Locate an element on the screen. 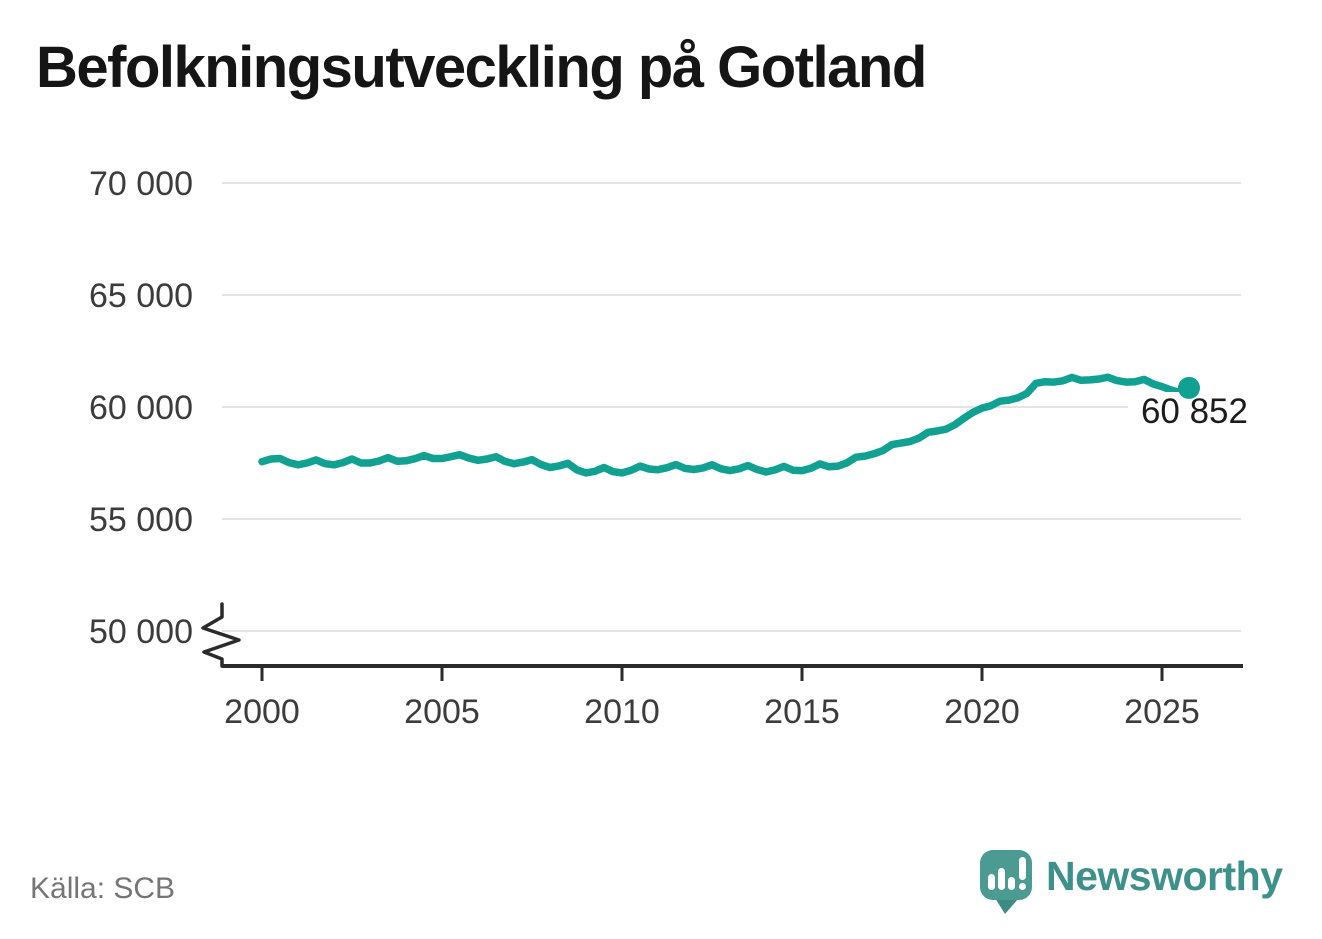 This screenshot has height=939, width=1322. newsworthy-logo-icon is located at coordinates (1006, 882).